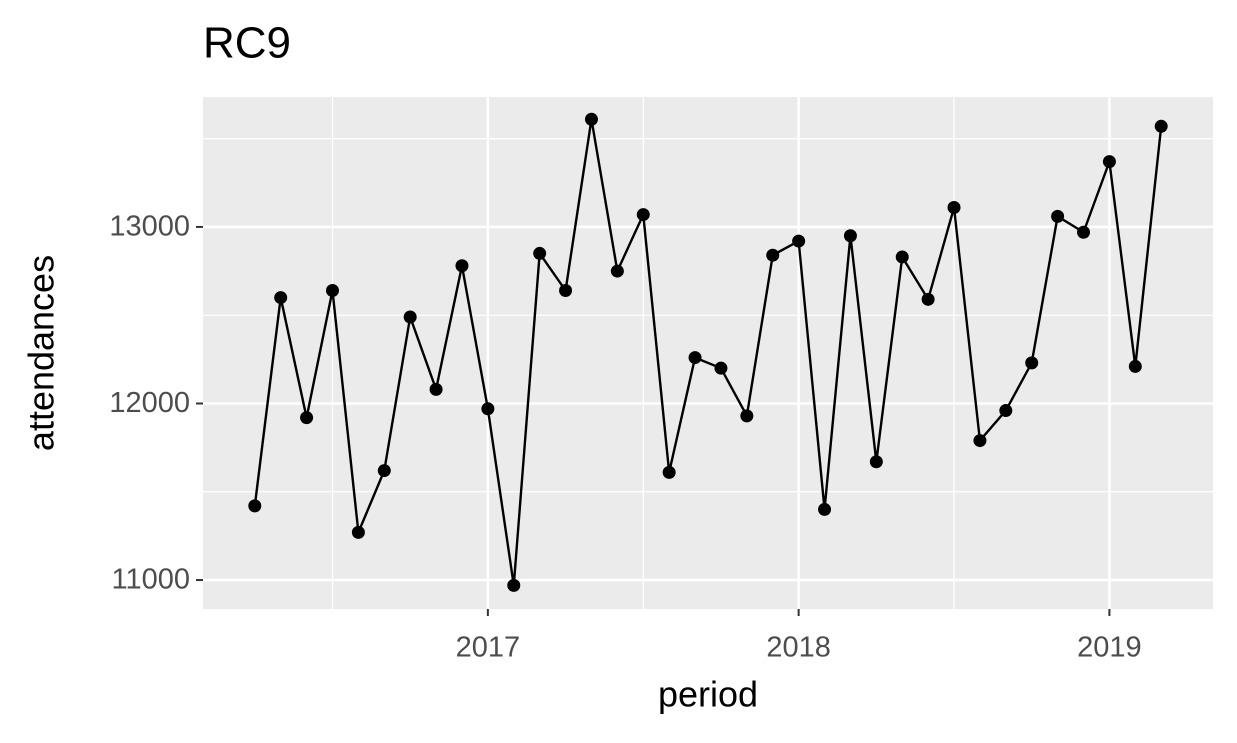 Image resolution: width=1237 pixels, height=743 pixels. Describe the element at coordinates (41, 353) in the screenshot. I see `y-axis-title: attendances` at that location.